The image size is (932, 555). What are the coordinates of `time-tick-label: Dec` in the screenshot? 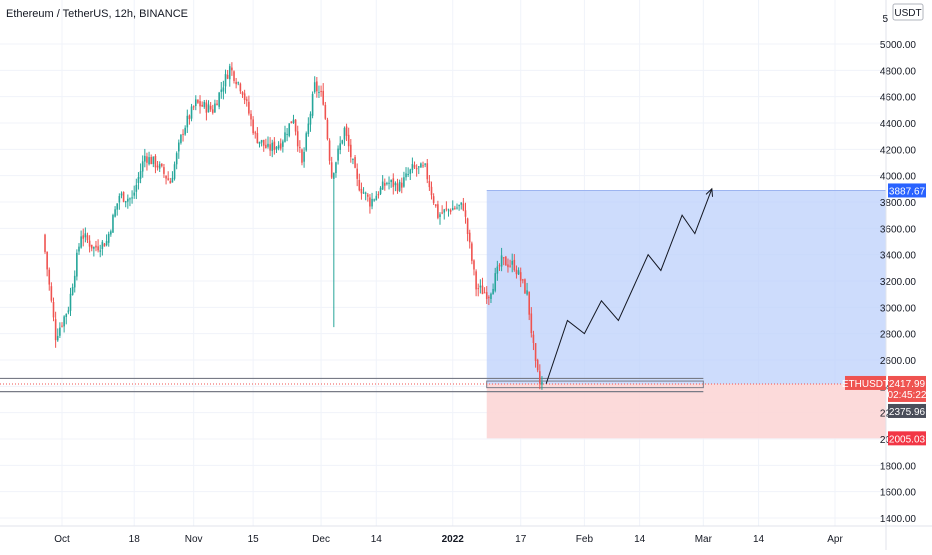 It's located at (321, 539).